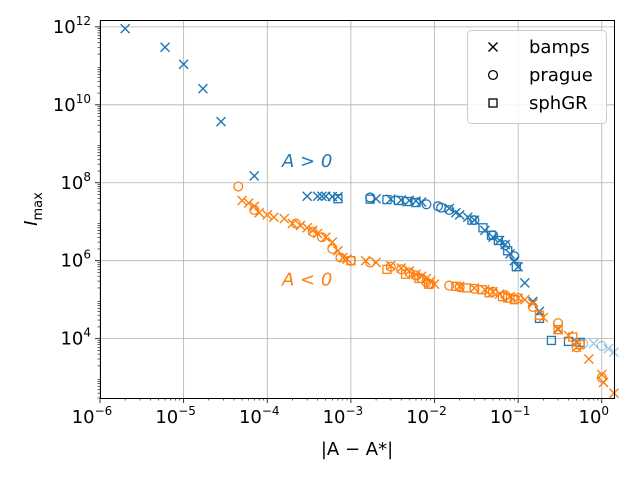 Image resolution: width=640 pixels, height=480 pixels. Describe the element at coordinates (426, 416) in the screenshot. I see `x-tick-label: 10⁻²` at that location.